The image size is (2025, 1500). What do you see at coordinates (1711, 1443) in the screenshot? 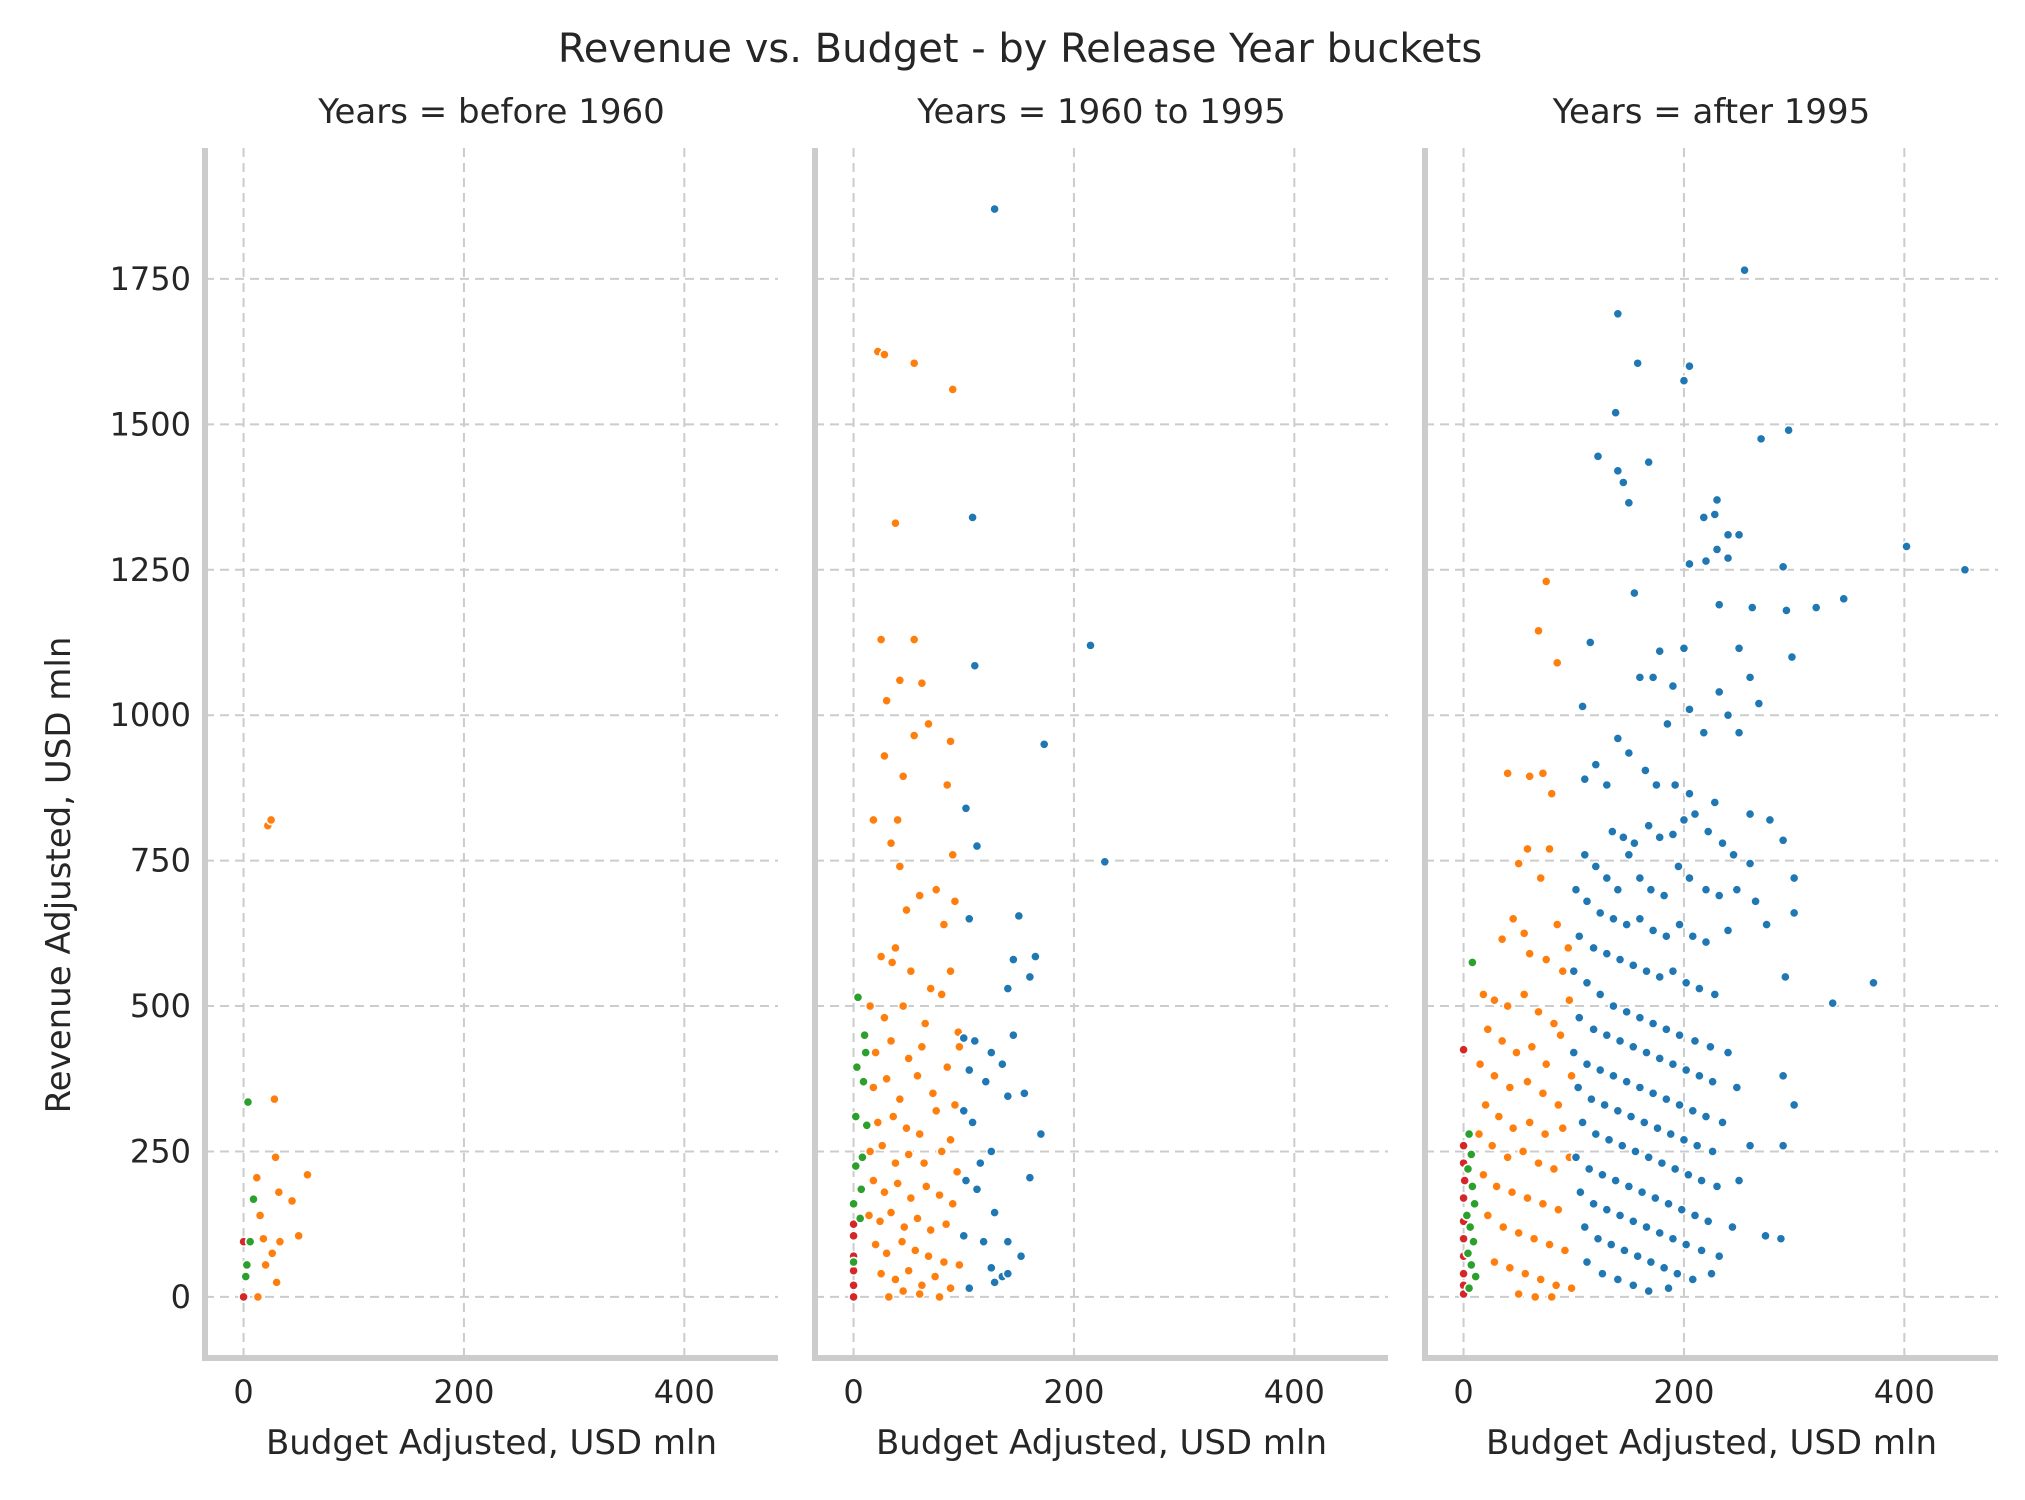
I see `x-axis-label: Budget Adjusted, USD mln` at bounding box center [1711, 1443].